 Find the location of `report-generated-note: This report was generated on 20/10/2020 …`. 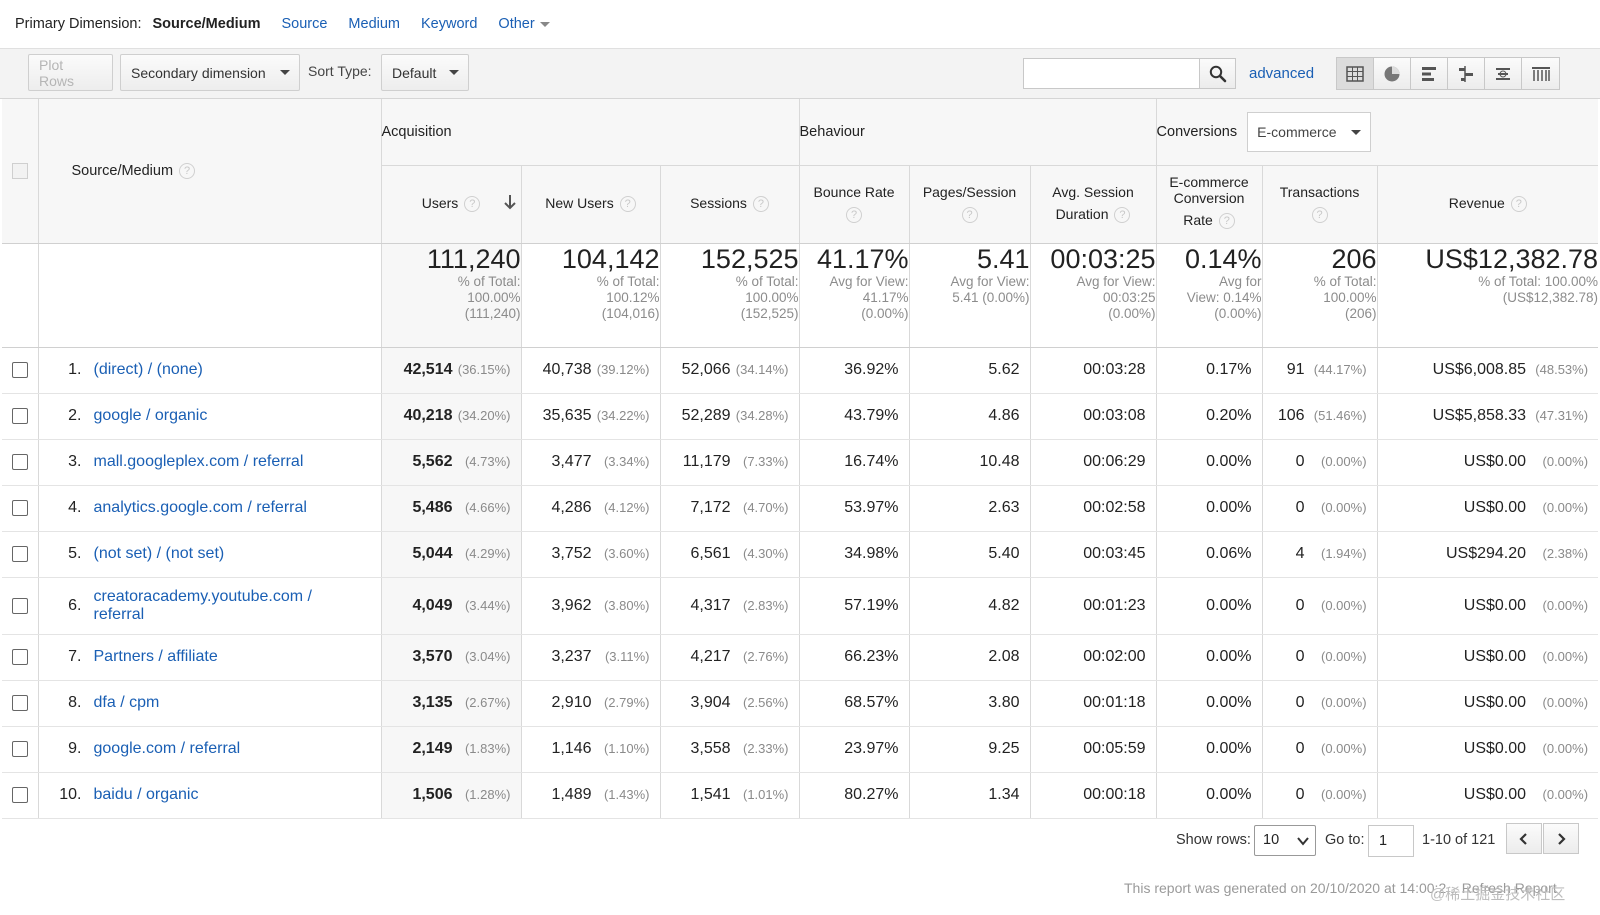

report-generated-note: This report was generated on 20/10/2020 … is located at coordinates (1340, 888).